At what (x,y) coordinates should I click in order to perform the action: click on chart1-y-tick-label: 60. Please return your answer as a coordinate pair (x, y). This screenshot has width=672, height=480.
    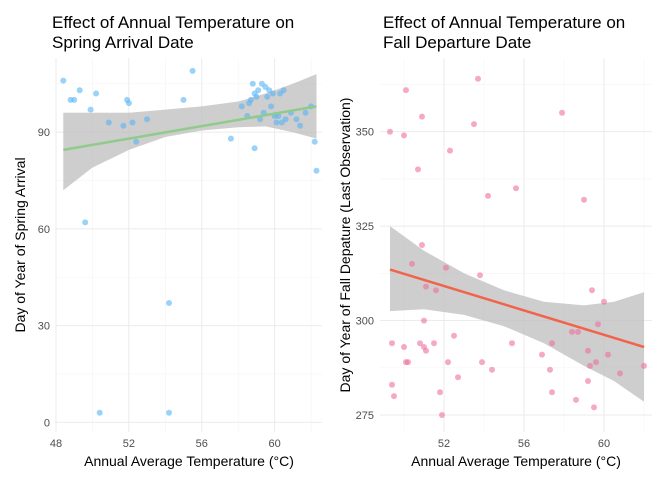
    Looking at the image, I should click on (44, 230).